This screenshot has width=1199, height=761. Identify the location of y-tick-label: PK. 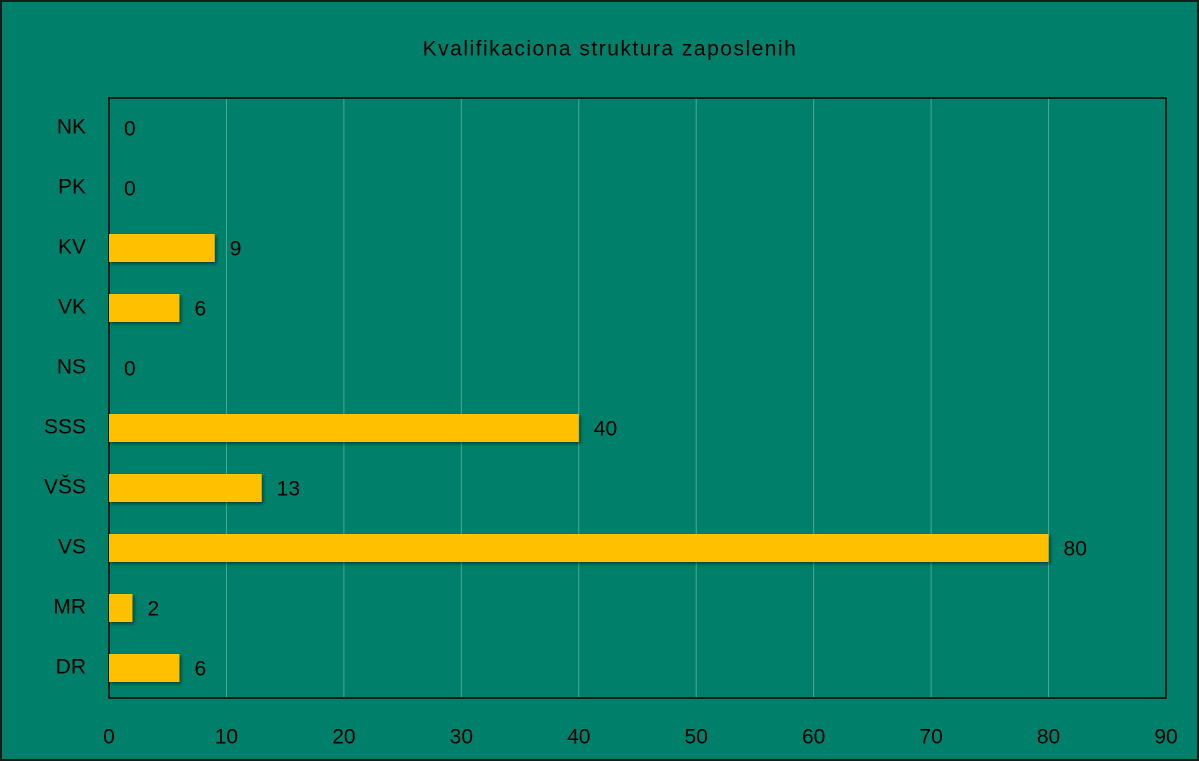
(72, 187).